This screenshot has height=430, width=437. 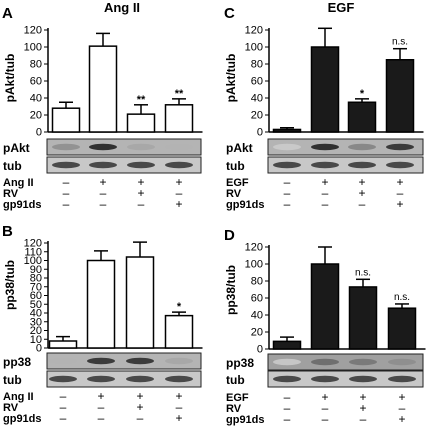 What do you see at coordinates (231, 290) in the screenshot?
I see `panel-d-ylabel: pp38/tub` at bounding box center [231, 290].